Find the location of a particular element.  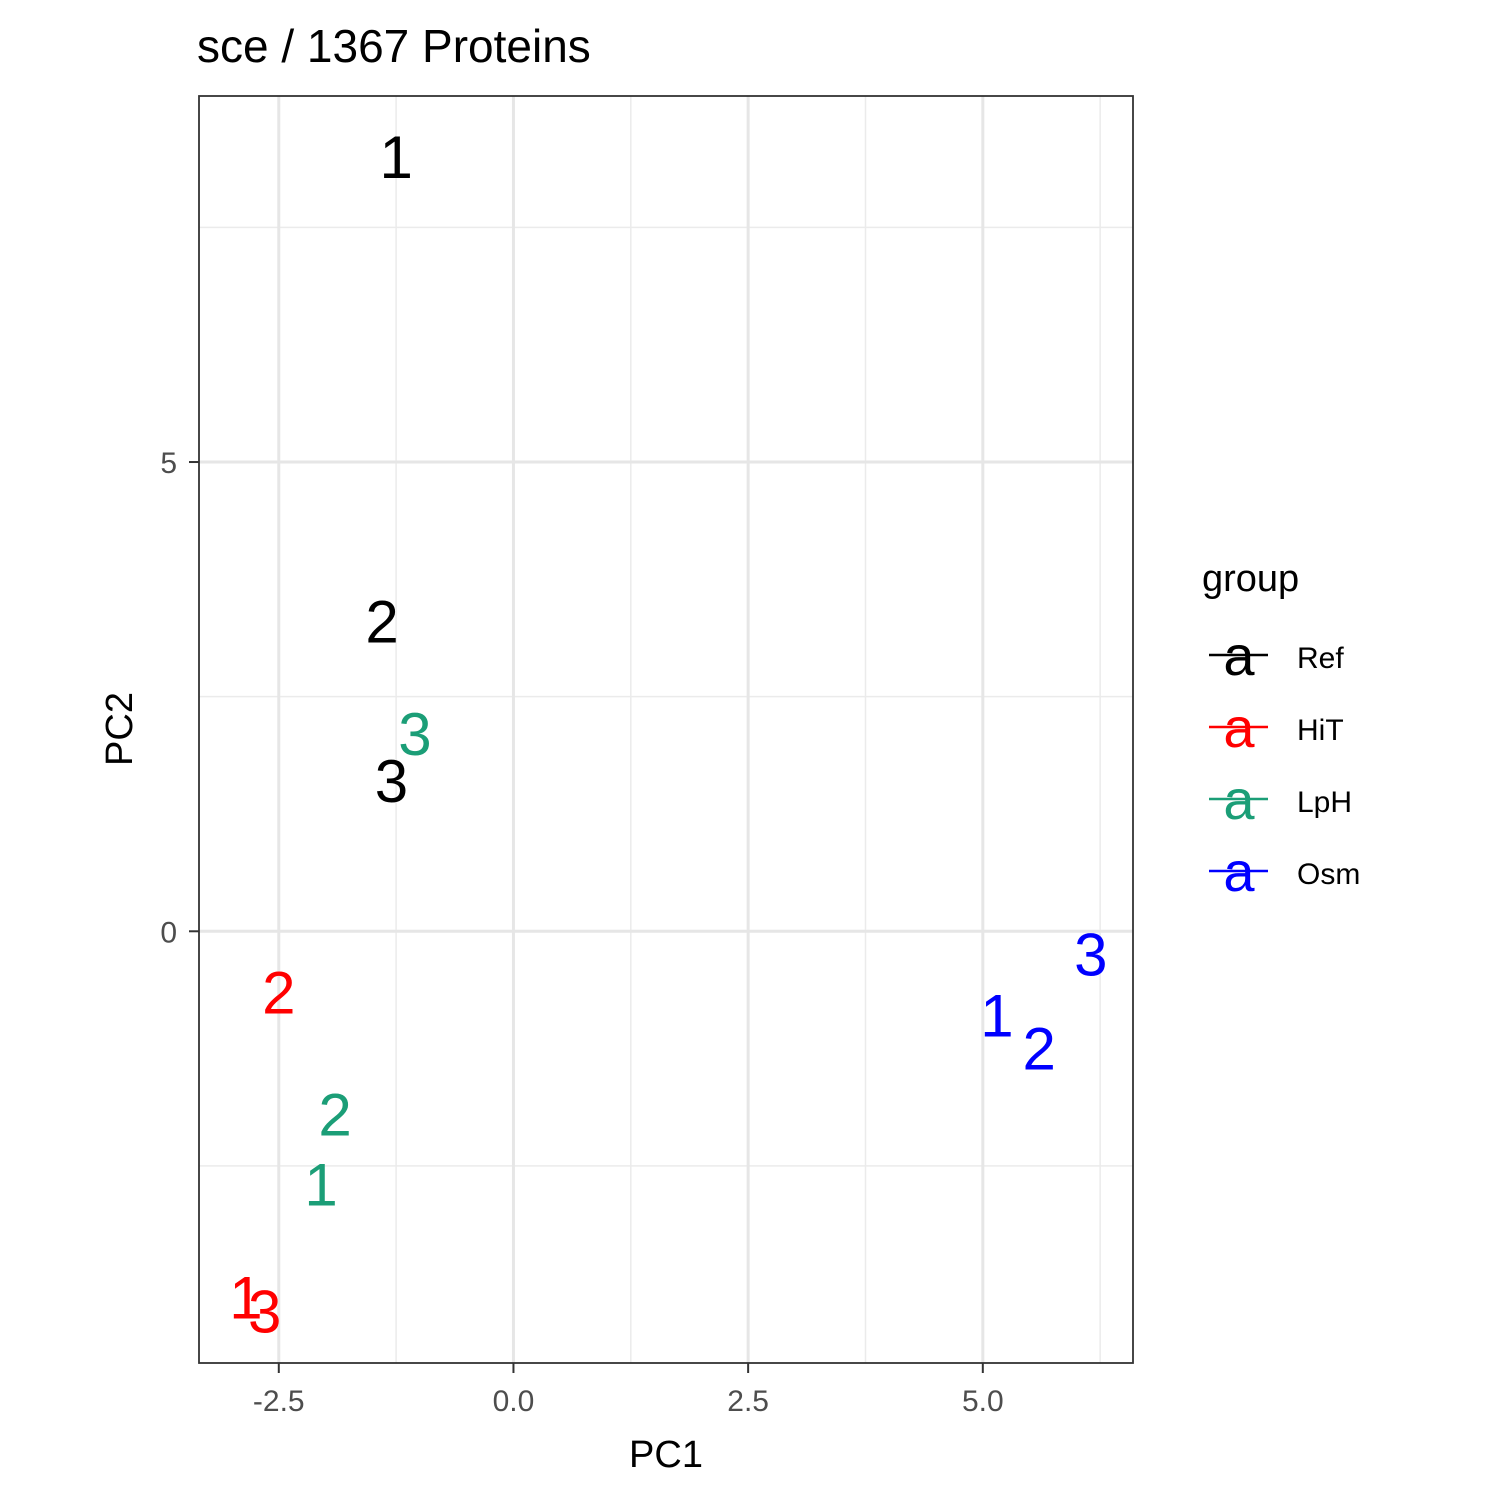

y-axis: 05 is located at coordinates (179, 698).